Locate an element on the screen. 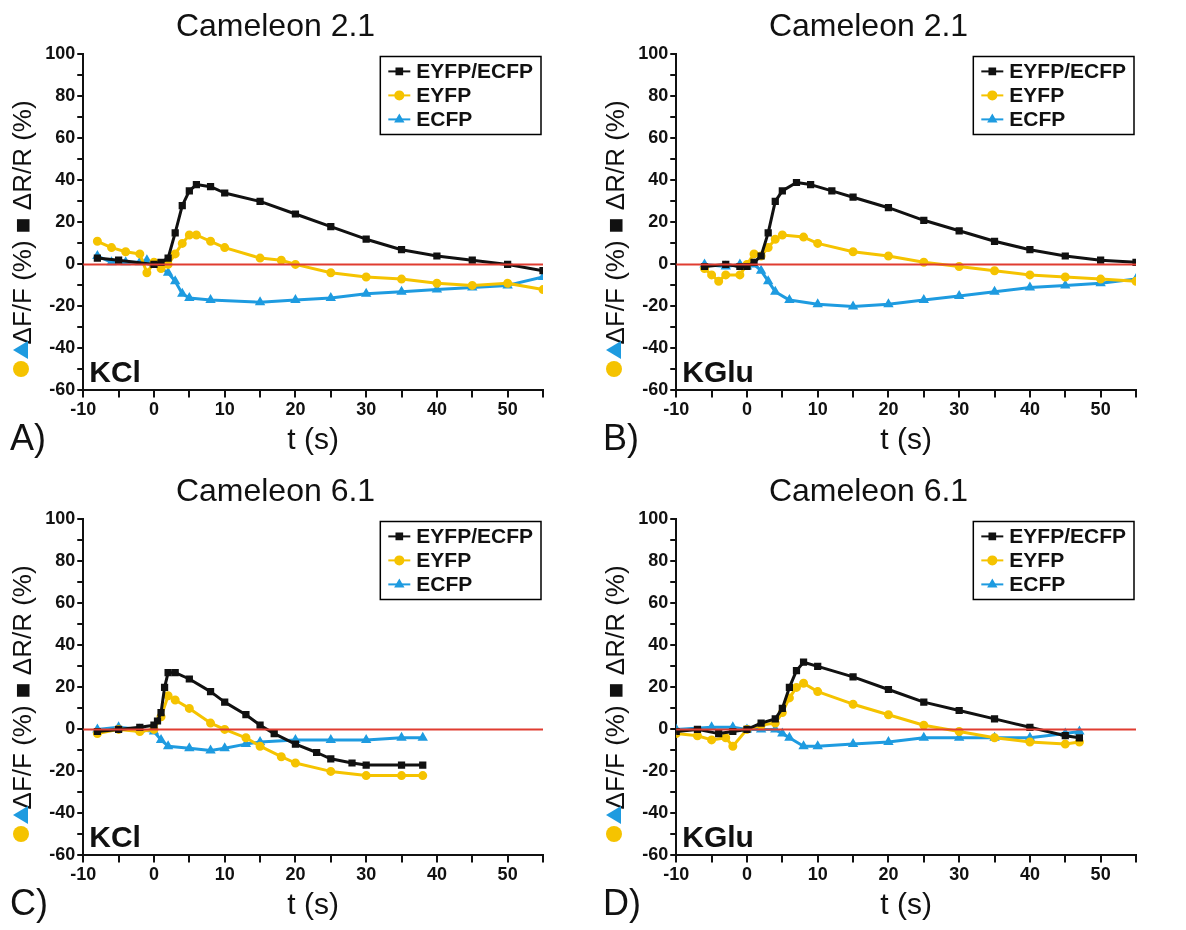 This screenshot has width=1186, height=930. text: D) is located at coordinates (622, 902).